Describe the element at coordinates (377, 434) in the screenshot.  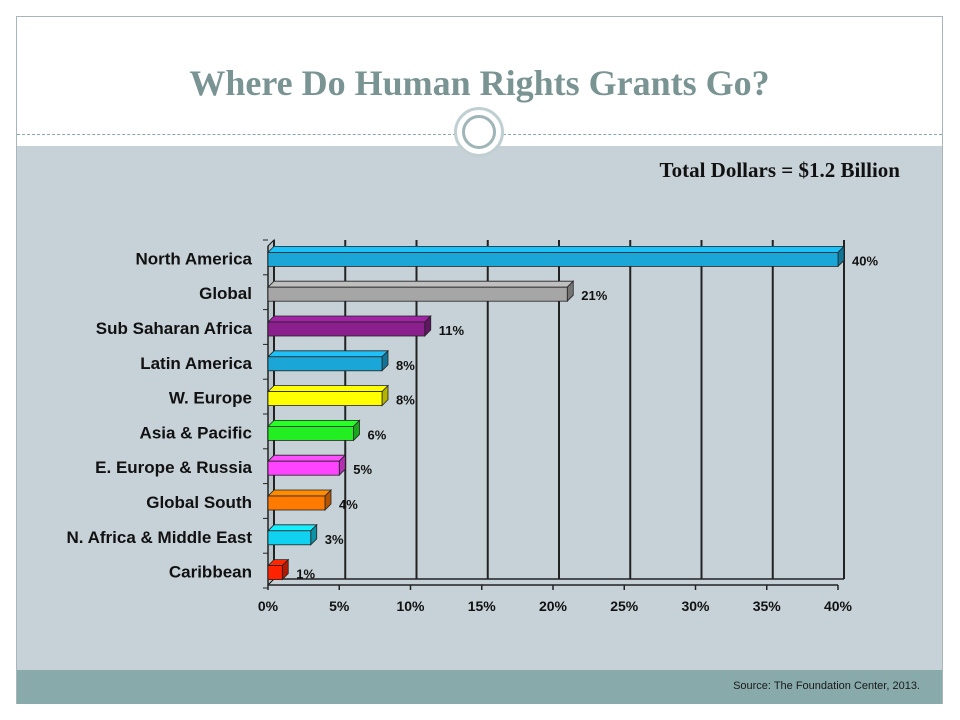
I see `data-label: 6%` at that location.